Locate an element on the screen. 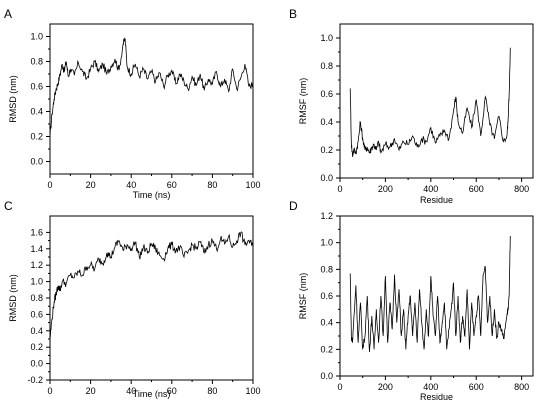  panel-letter: A is located at coordinates (8, 14).